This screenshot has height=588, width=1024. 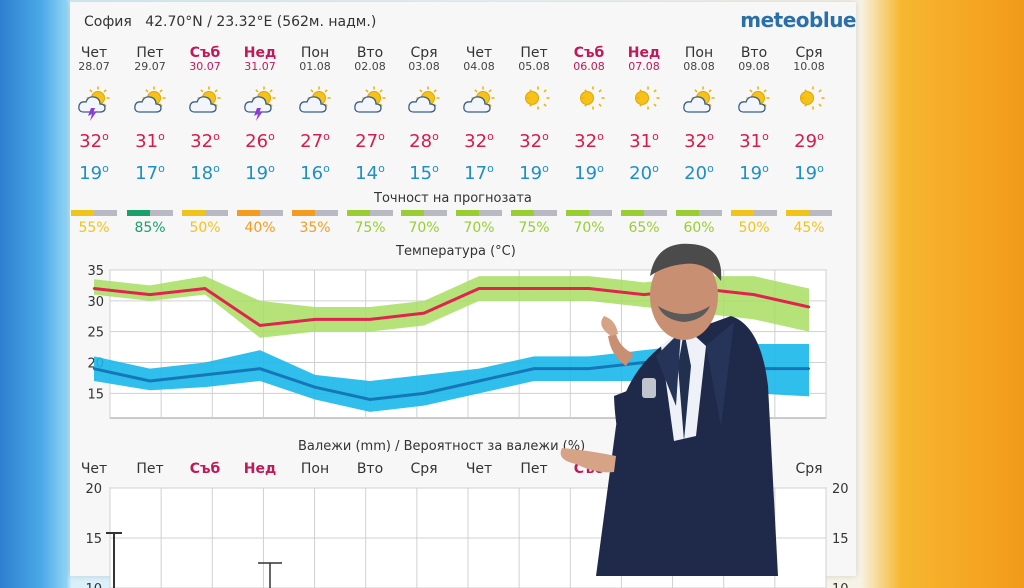 I want to click on y-tick-label: 35, so click(x=95, y=271).